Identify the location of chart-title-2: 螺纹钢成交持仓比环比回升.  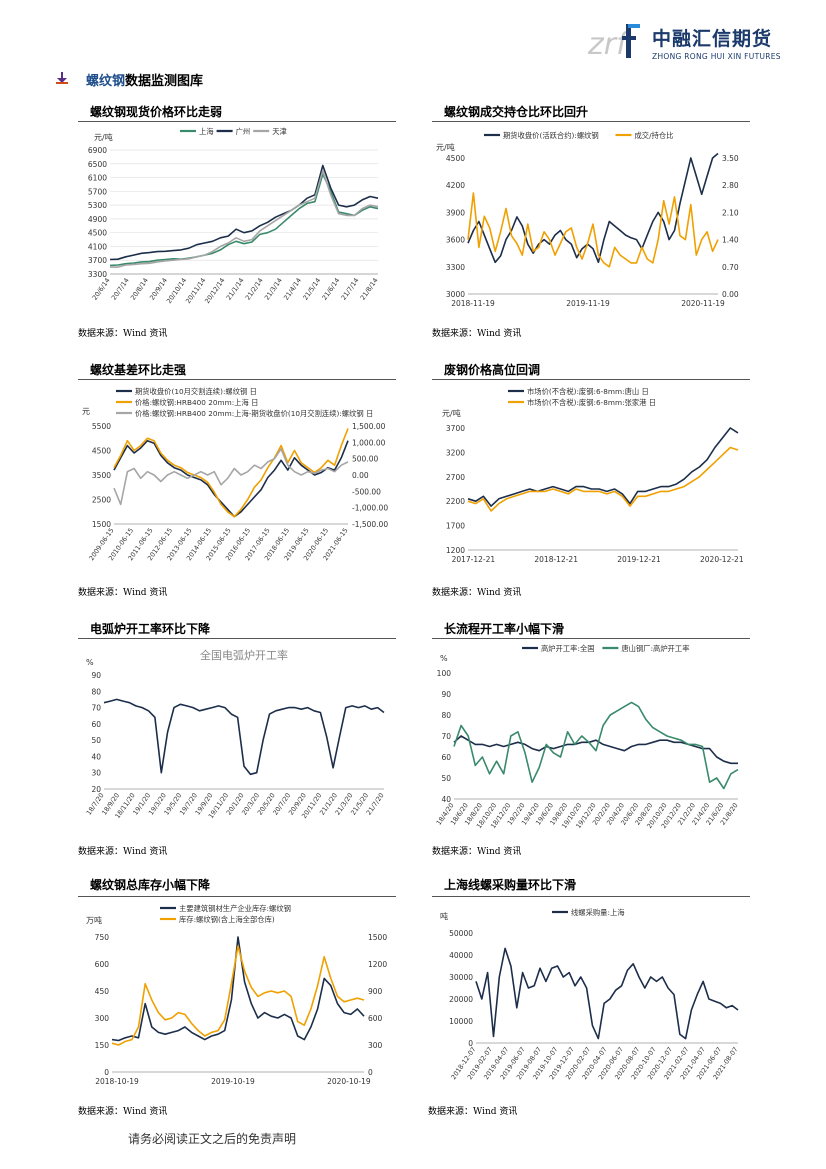
(516, 112).